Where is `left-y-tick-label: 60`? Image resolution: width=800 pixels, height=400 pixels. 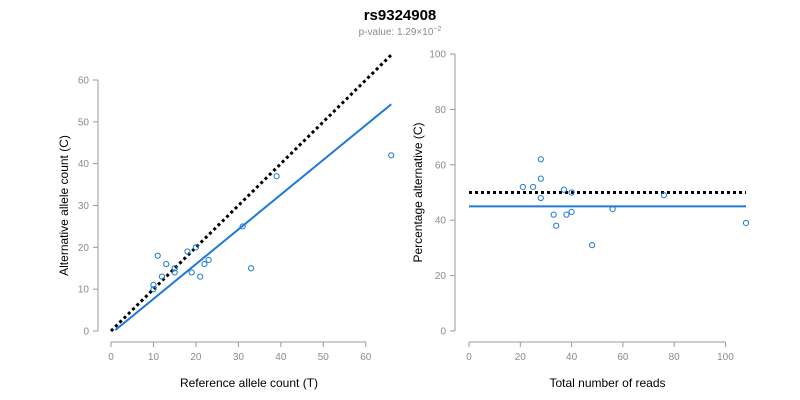 left-y-tick-label: 60 is located at coordinates (84, 81).